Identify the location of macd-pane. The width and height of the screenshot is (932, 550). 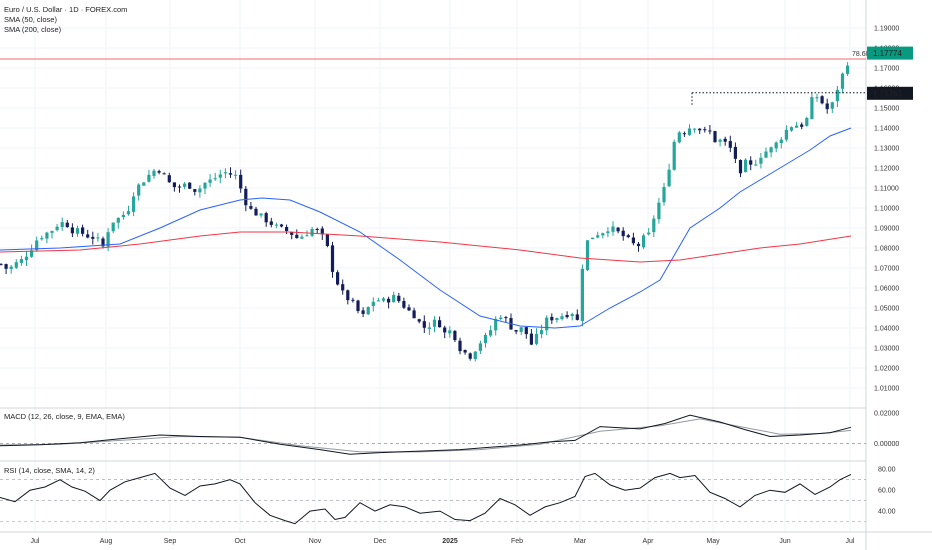
(433, 434).